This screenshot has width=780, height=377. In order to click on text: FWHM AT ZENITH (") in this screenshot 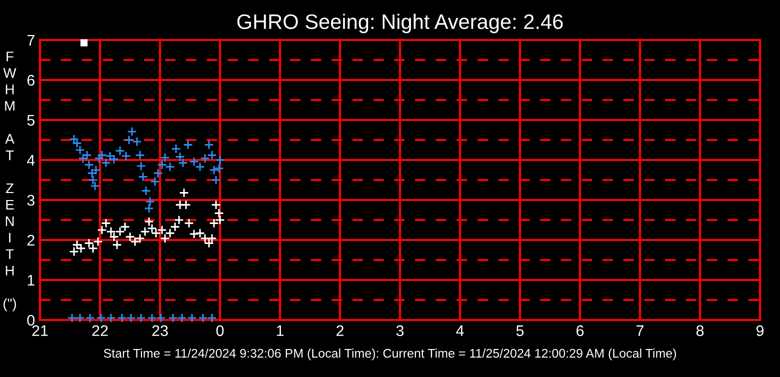, I will do `click(9, 182)`.